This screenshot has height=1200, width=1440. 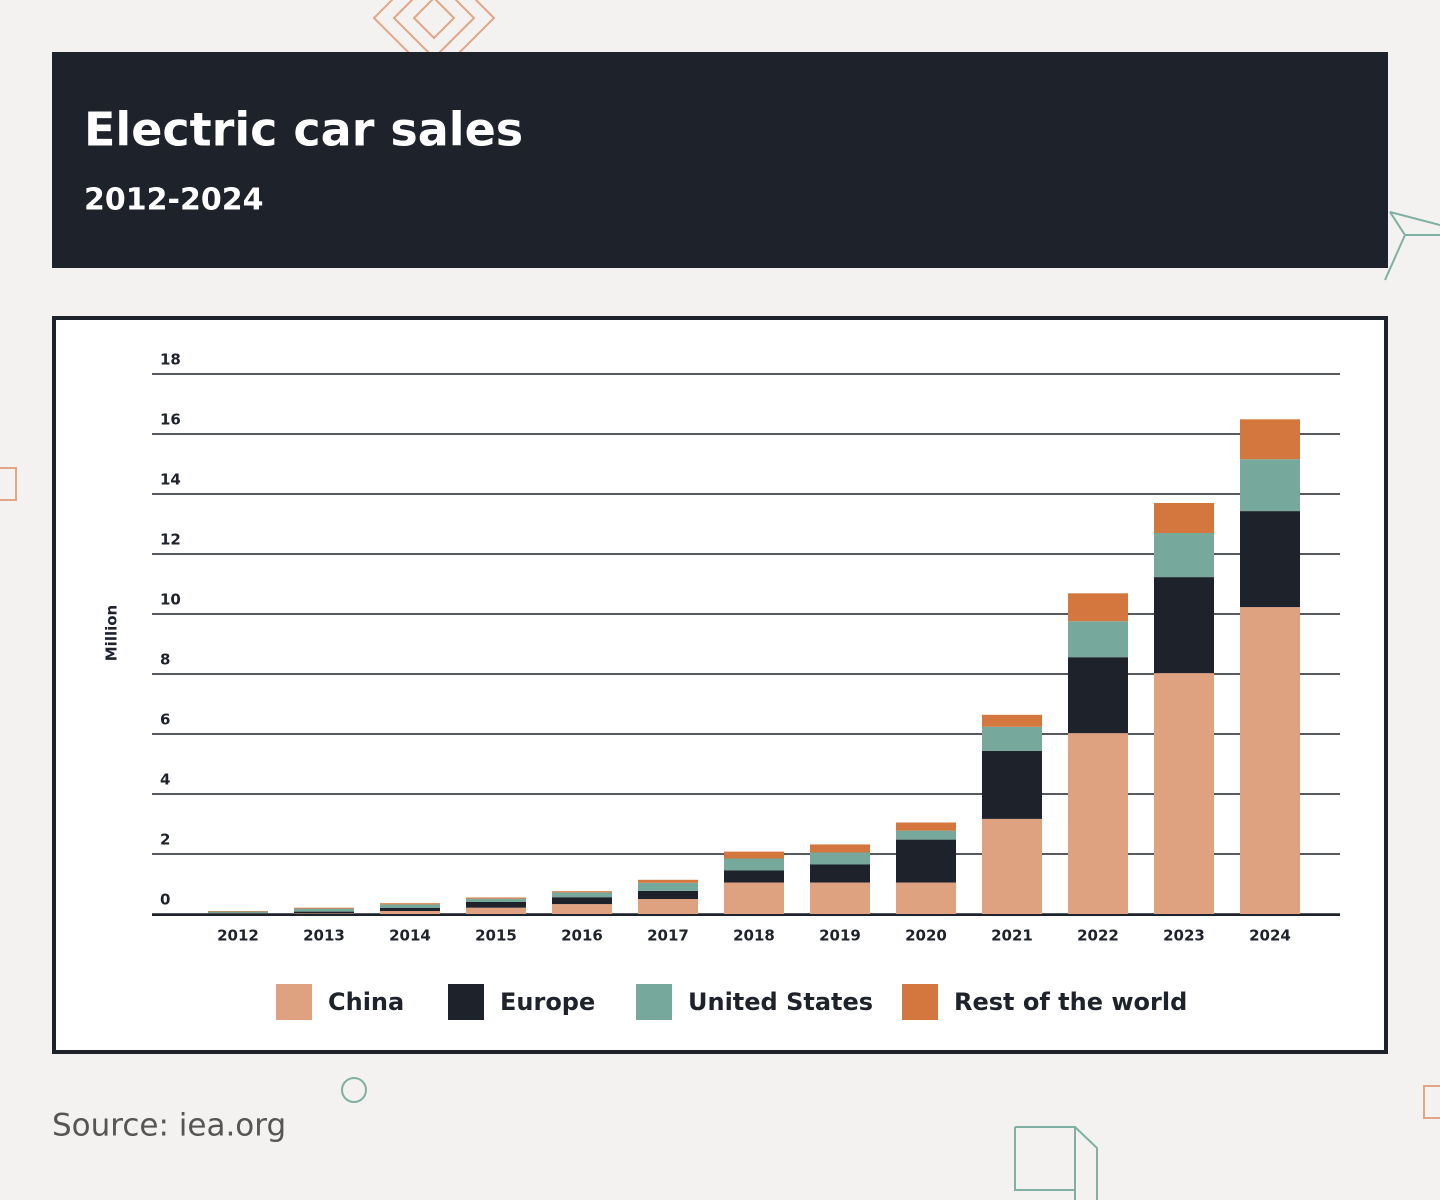 What do you see at coordinates (668, 936) in the screenshot?
I see `x-tick-label: 2017` at bounding box center [668, 936].